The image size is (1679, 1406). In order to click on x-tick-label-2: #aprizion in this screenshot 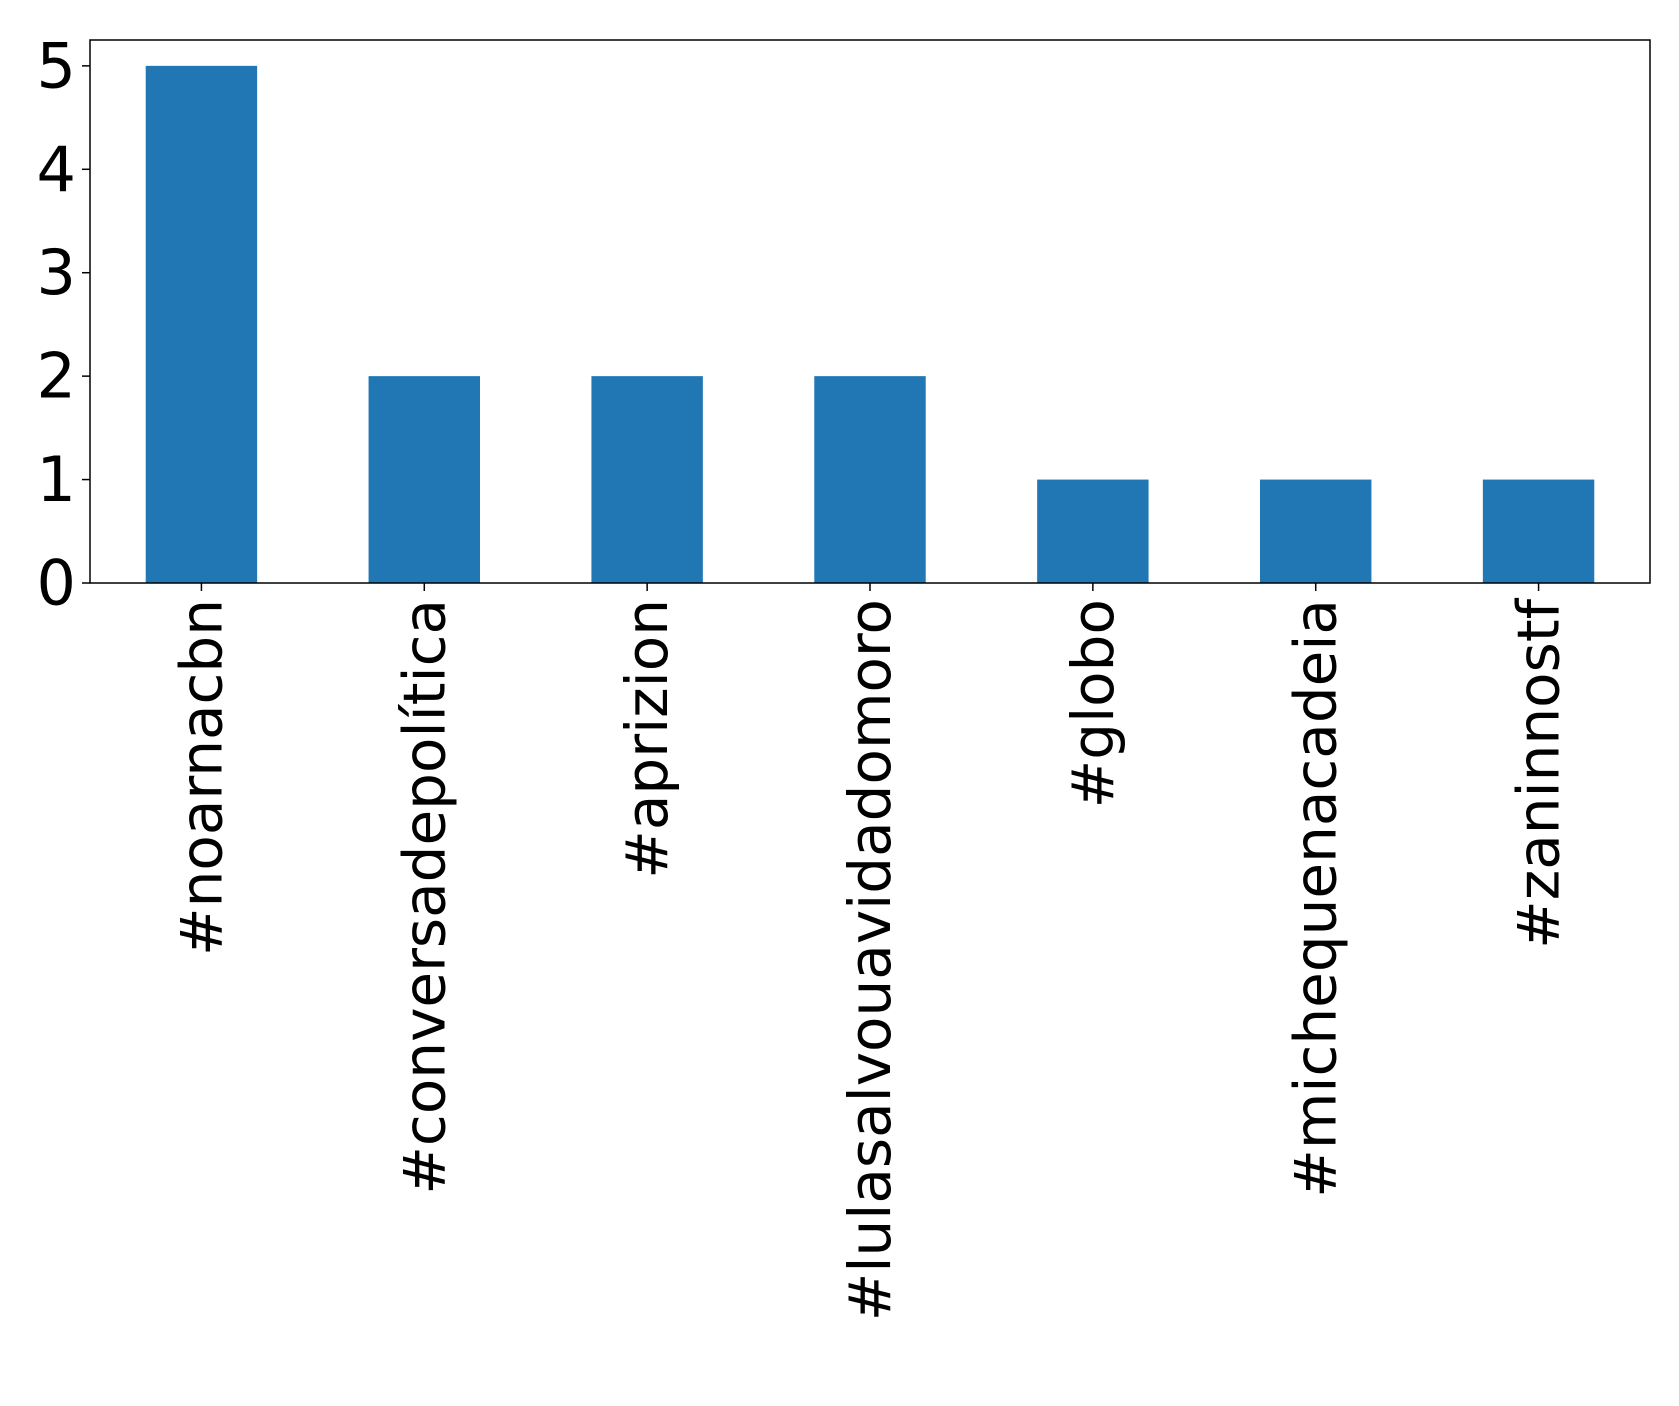, I will do `click(647, 739)`.